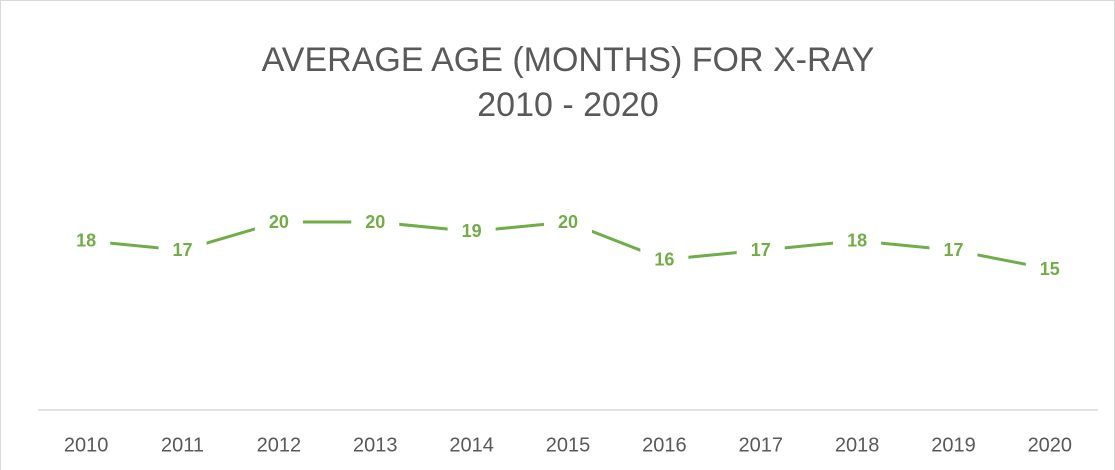 Image resolution: width=1115 pixels, height=470 pixels. Describe the element at coordinates (664, 445) in the screenshot. I see `x-tick-label: 2016` at that location.